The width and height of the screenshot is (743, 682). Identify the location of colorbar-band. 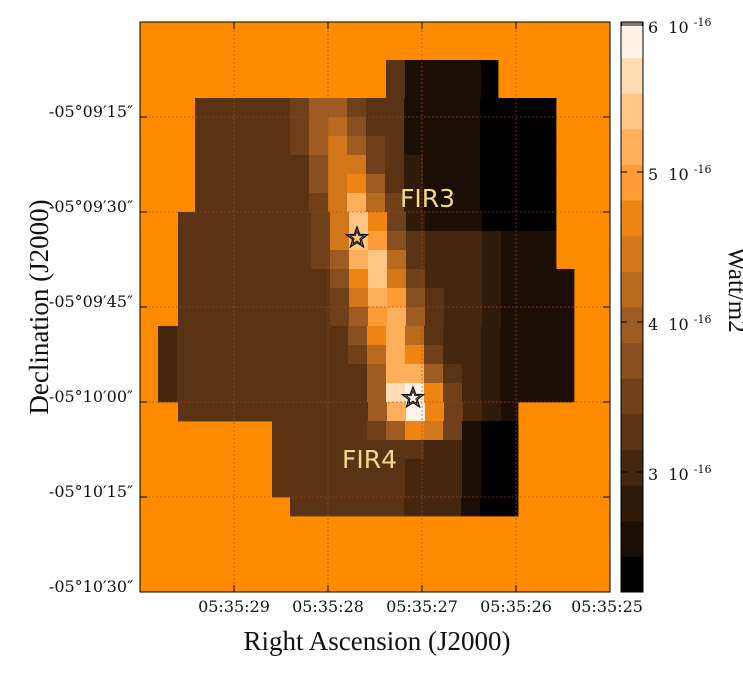
(632, 111).